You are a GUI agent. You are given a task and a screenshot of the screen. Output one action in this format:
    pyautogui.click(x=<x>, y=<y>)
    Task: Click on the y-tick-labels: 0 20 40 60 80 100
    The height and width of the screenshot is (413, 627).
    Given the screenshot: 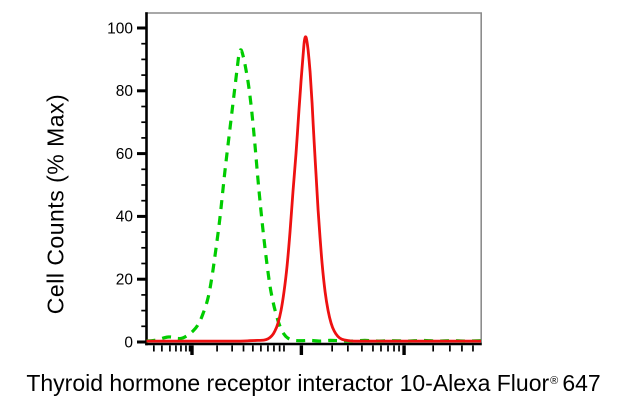 What is the action you would take?
    pyautogui.click(x=120, y=185)
    